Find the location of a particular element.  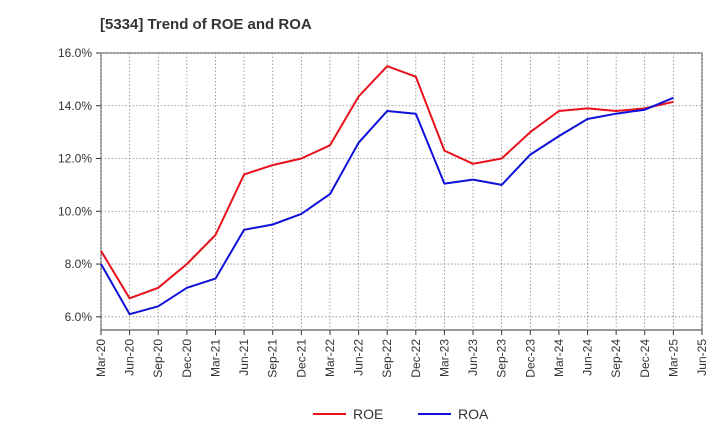

y-tick-label: 16.0% is located at coordinates (75, 53).